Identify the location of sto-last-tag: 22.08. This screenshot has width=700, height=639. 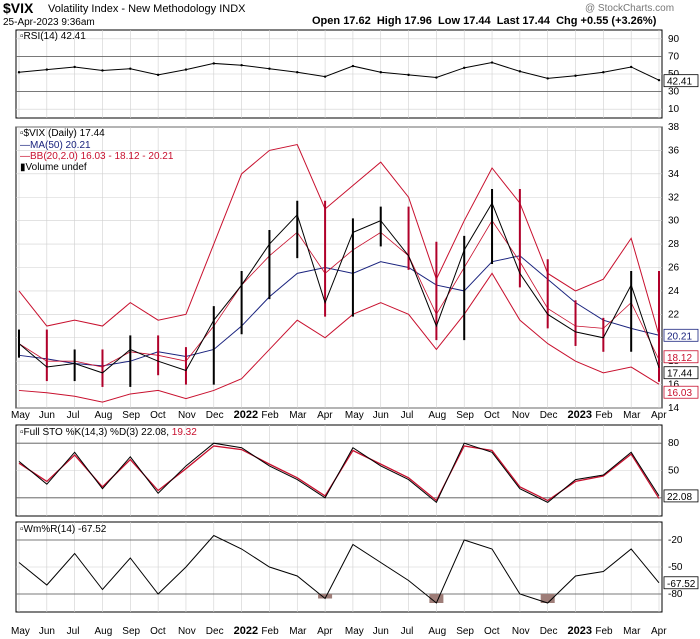
(679, 497).